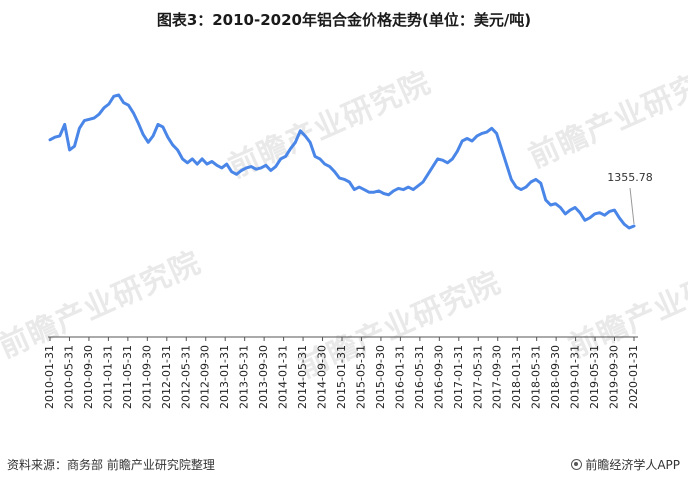 The width and height of the screenshot is (688, 483). Describe the element at coordinates (360, 377) in the screenshot. I see `x-tick-label: 2015-05-31` at that location.